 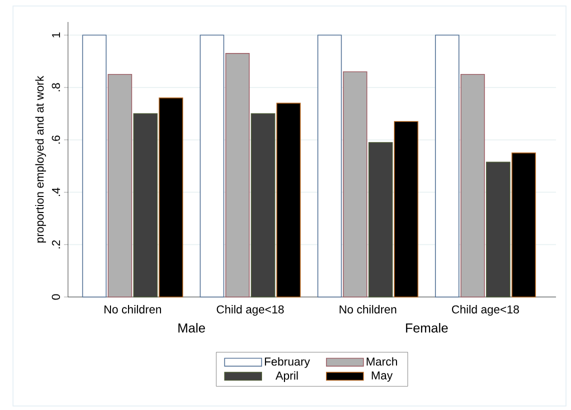 What do you see at coordinates (56, 192) in the screenshot?
I see `y-tick-label: .4` at bounding box center [56, 192].